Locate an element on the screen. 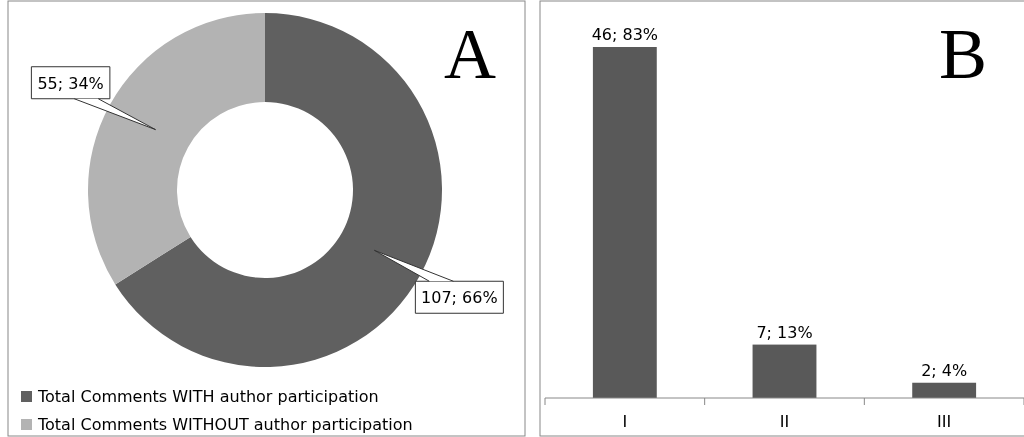 The width and height of the screenshot is (1024, 437). chart-title: A is located at coordinates (470, 54).